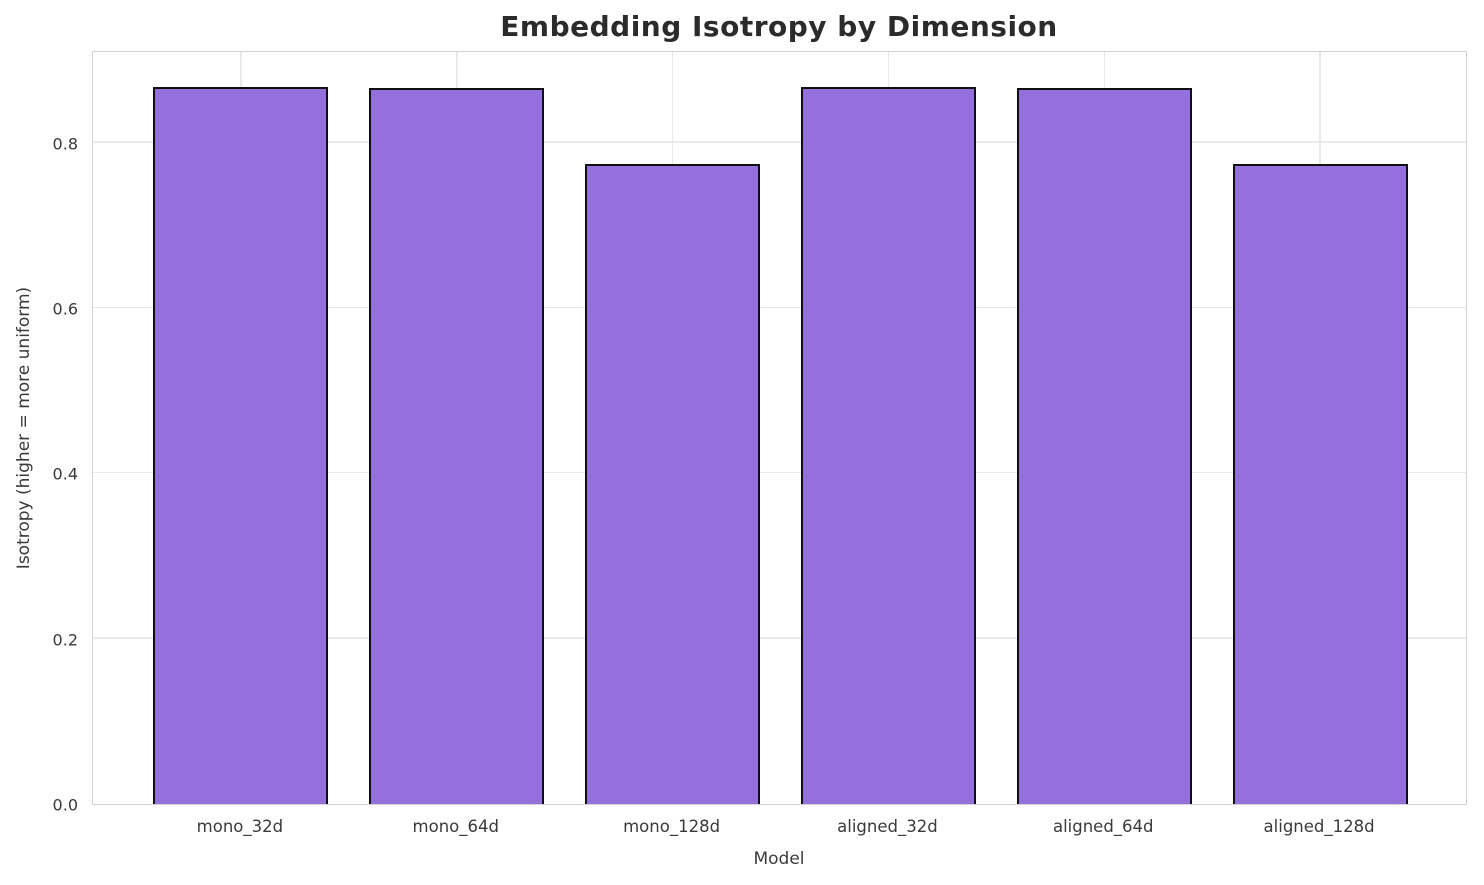 The height and width of the screenshot is (885, 1484). I want to click on bar-mono_64d, so click(457, 445).